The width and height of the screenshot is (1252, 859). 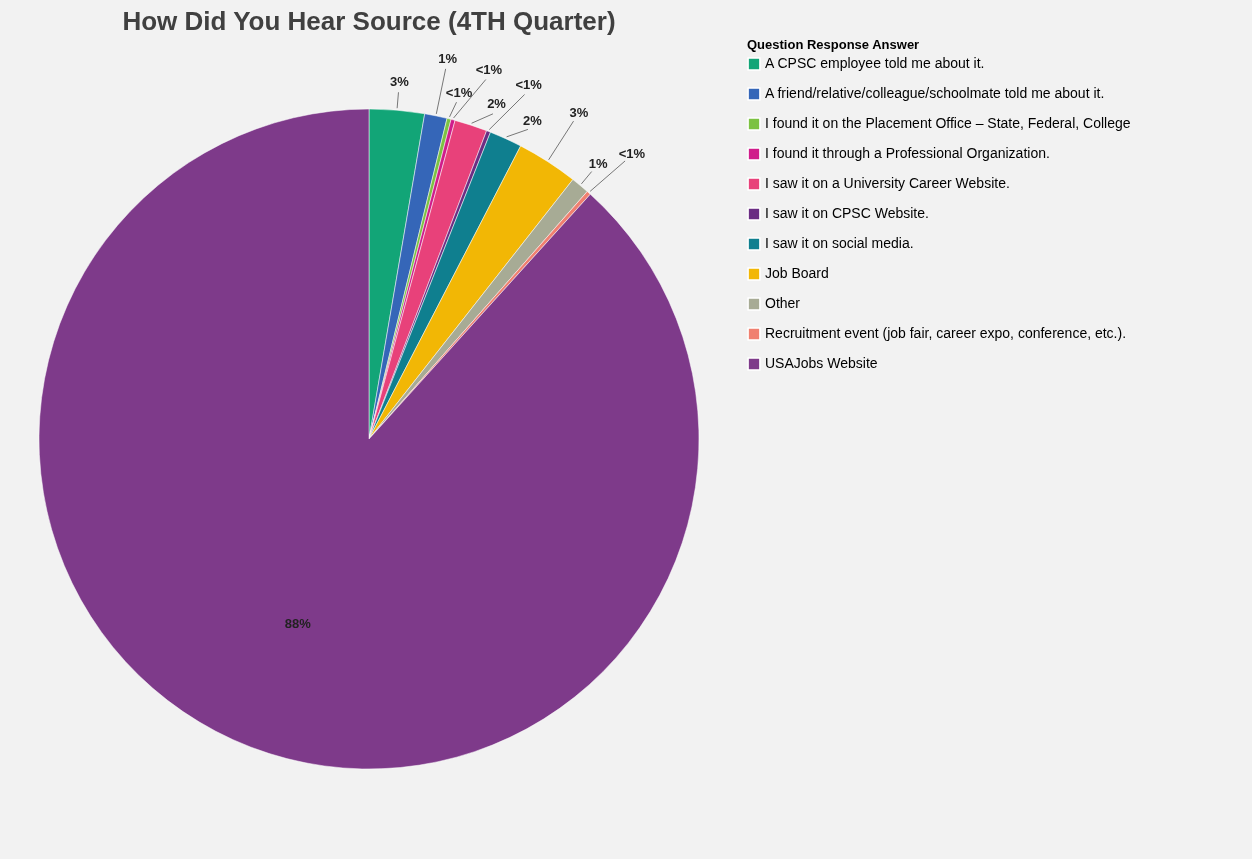 What do you see at coordinates (948, 123) in the screenshot?
I see `legend-label: I found it on the Placement Office – State, Federal, College` at bounding box center [948, 123].